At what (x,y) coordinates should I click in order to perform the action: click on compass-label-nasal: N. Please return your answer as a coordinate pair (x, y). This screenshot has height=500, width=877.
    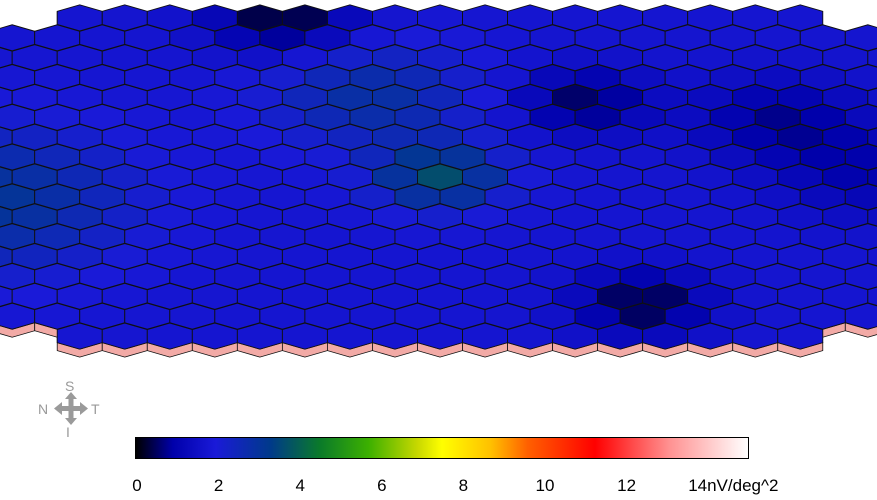
    Looking at the image, I should click on (43, 409).